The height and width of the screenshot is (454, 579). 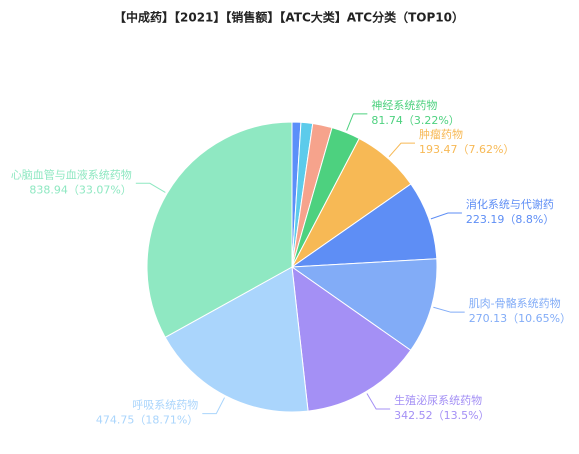 I want to click on value-label: 193.47（7.62%）, so click(x=466, y=149).